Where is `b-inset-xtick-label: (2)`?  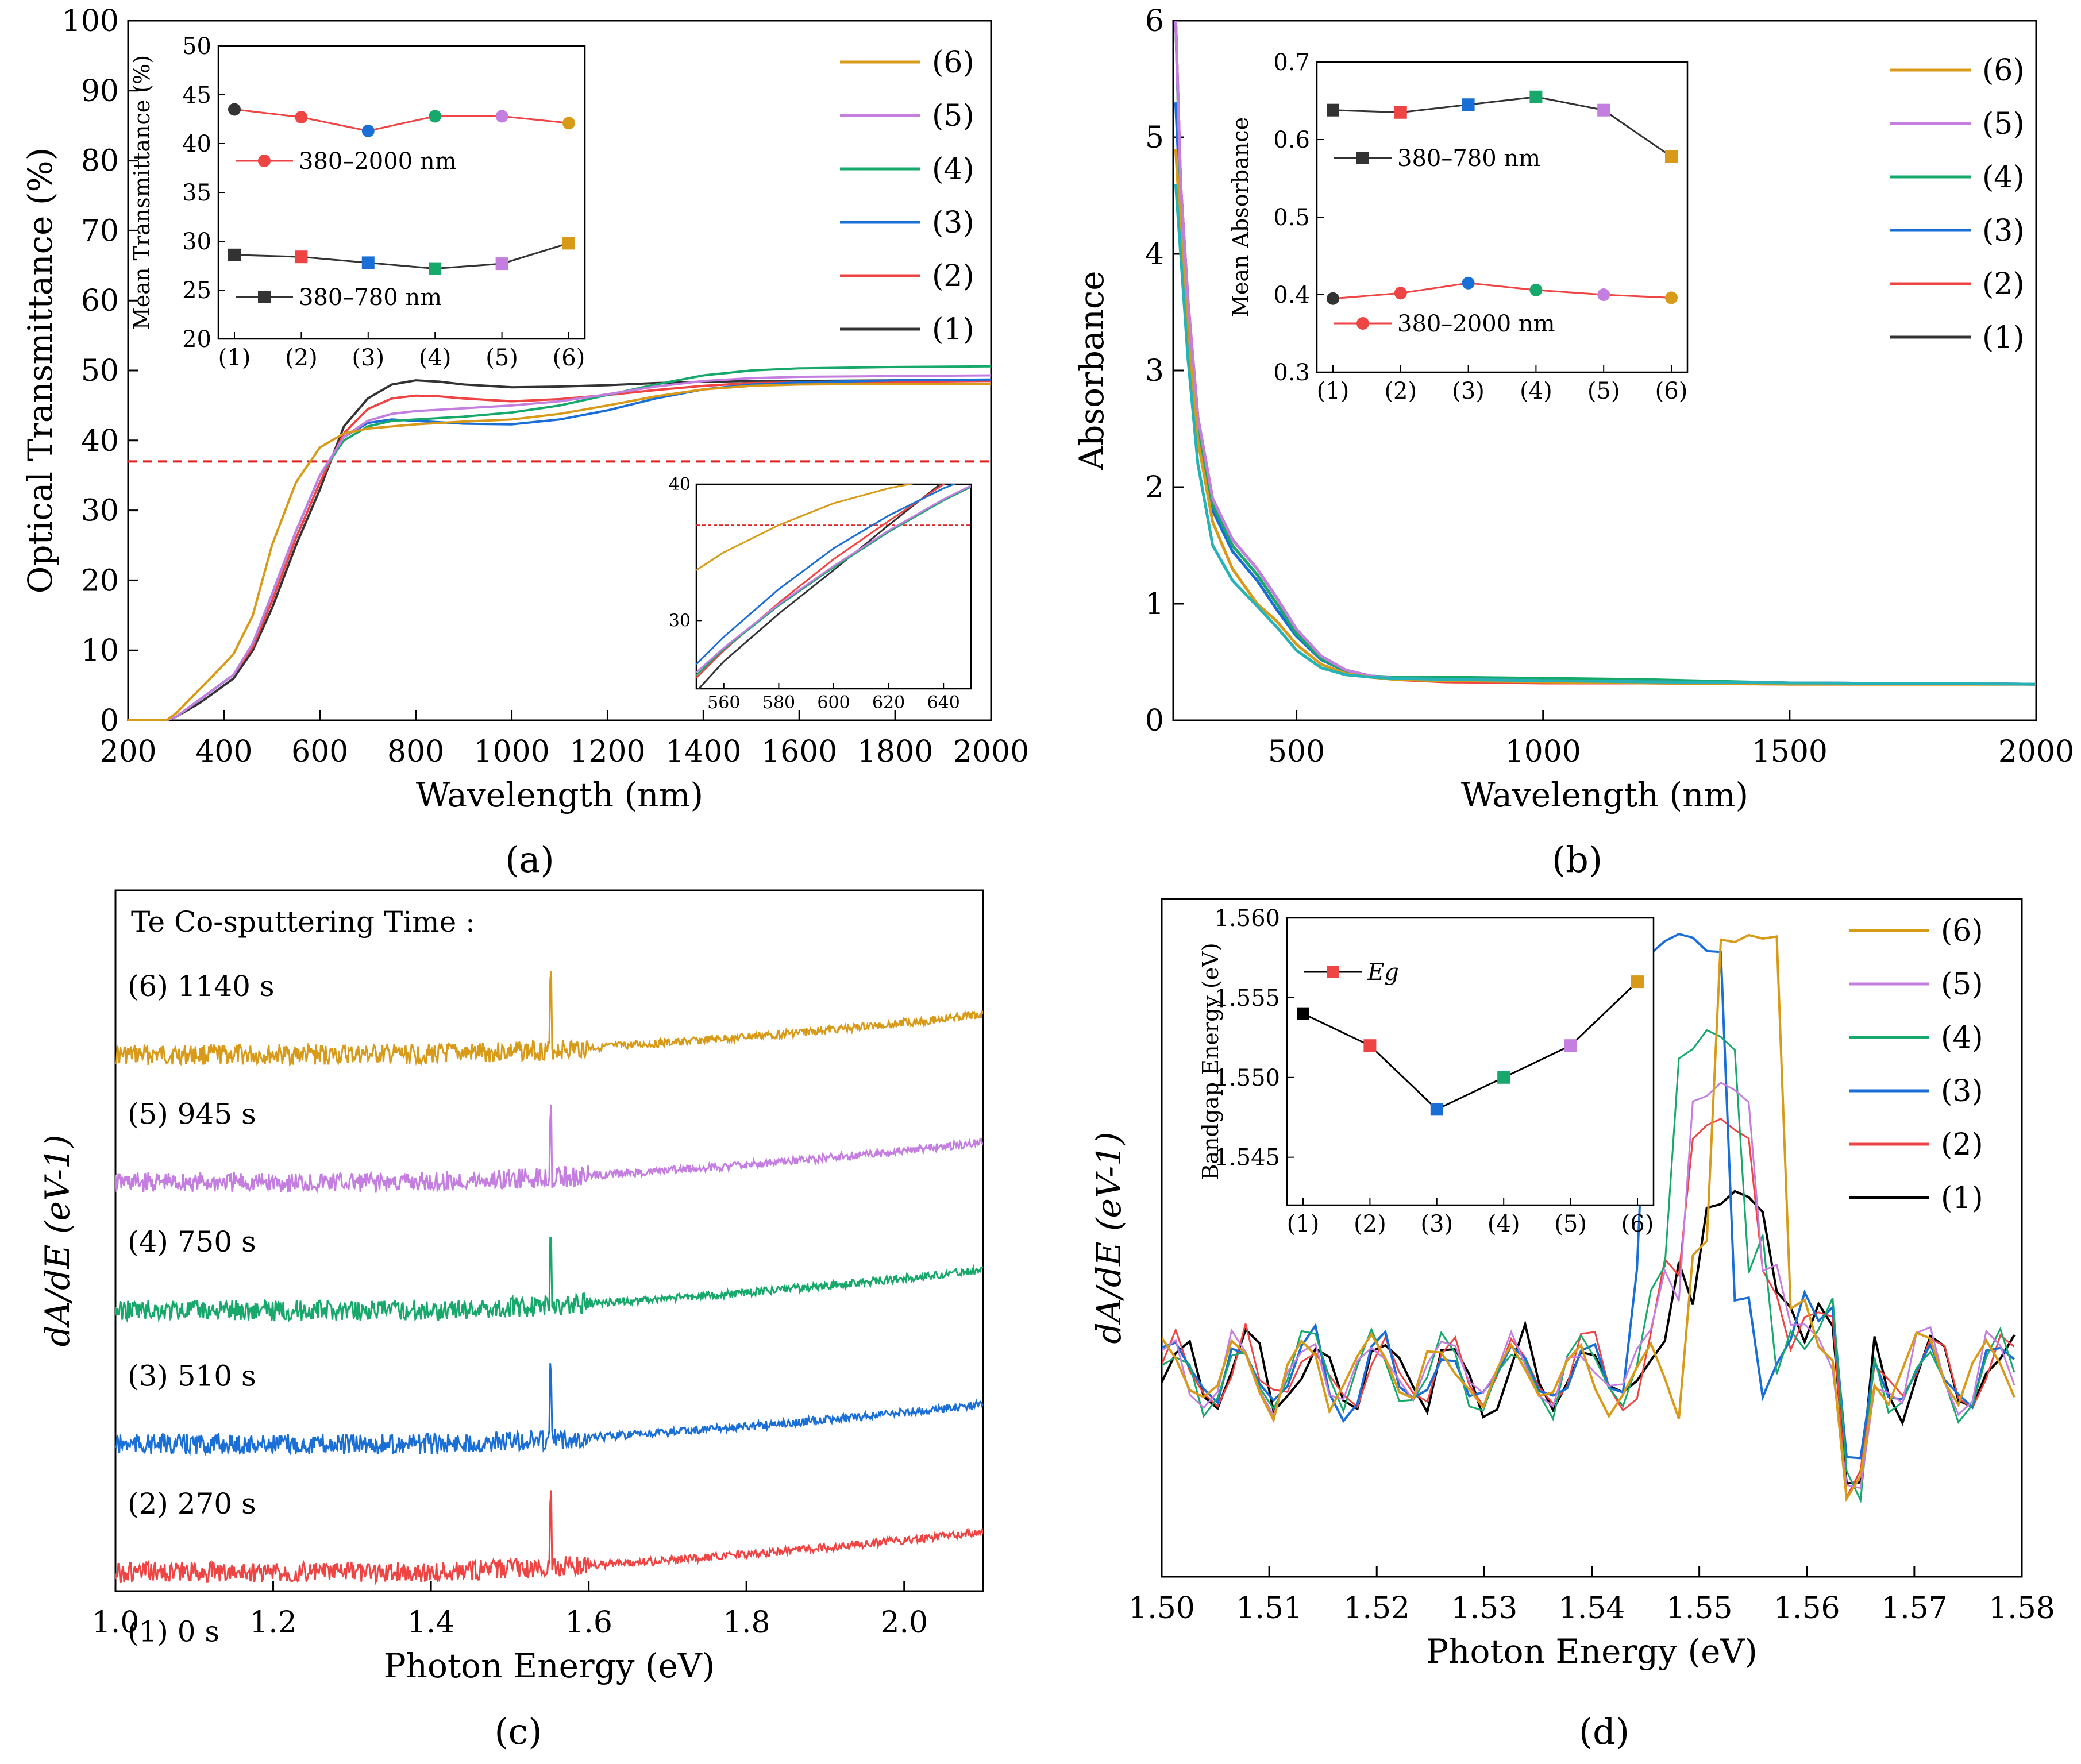 b-inset-xtick-label: (2) is located at coordinates (1401, 391).